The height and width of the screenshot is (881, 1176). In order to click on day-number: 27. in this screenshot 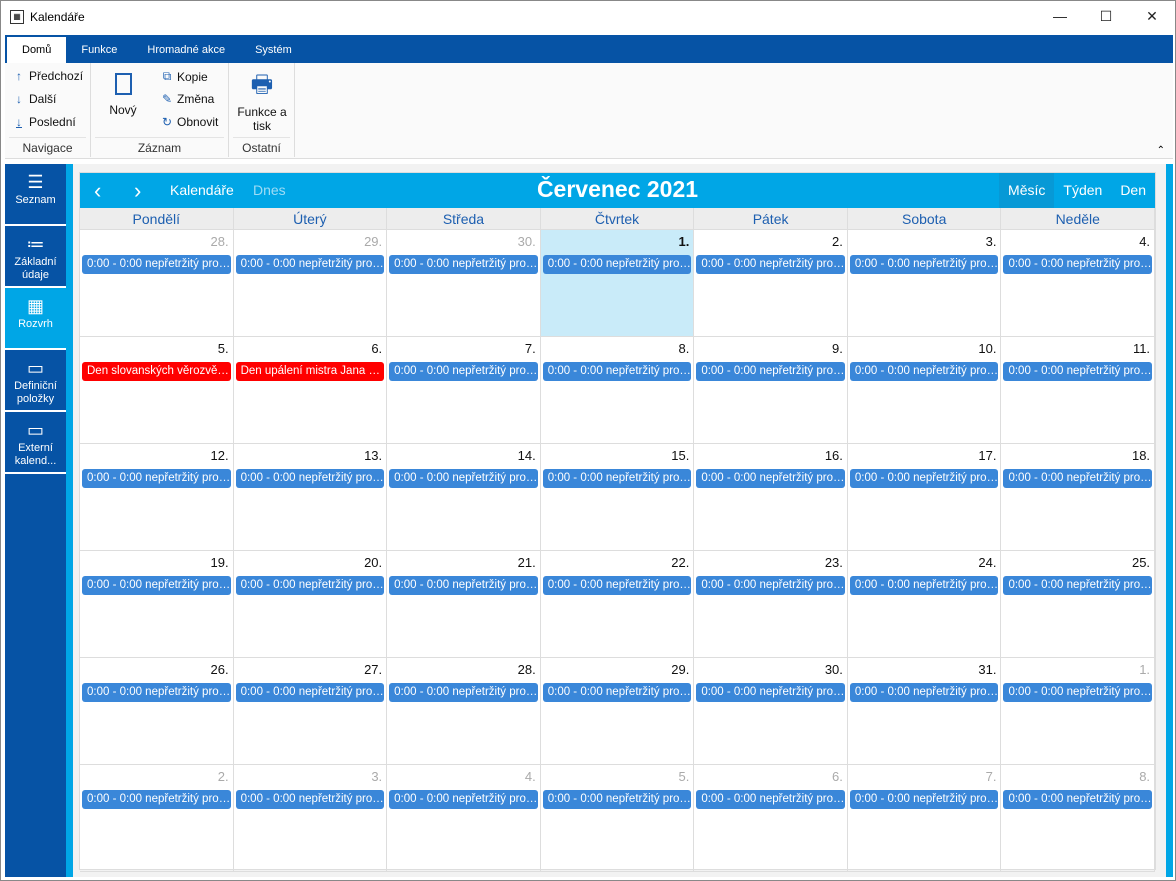, I will do `click(373, 669)`.